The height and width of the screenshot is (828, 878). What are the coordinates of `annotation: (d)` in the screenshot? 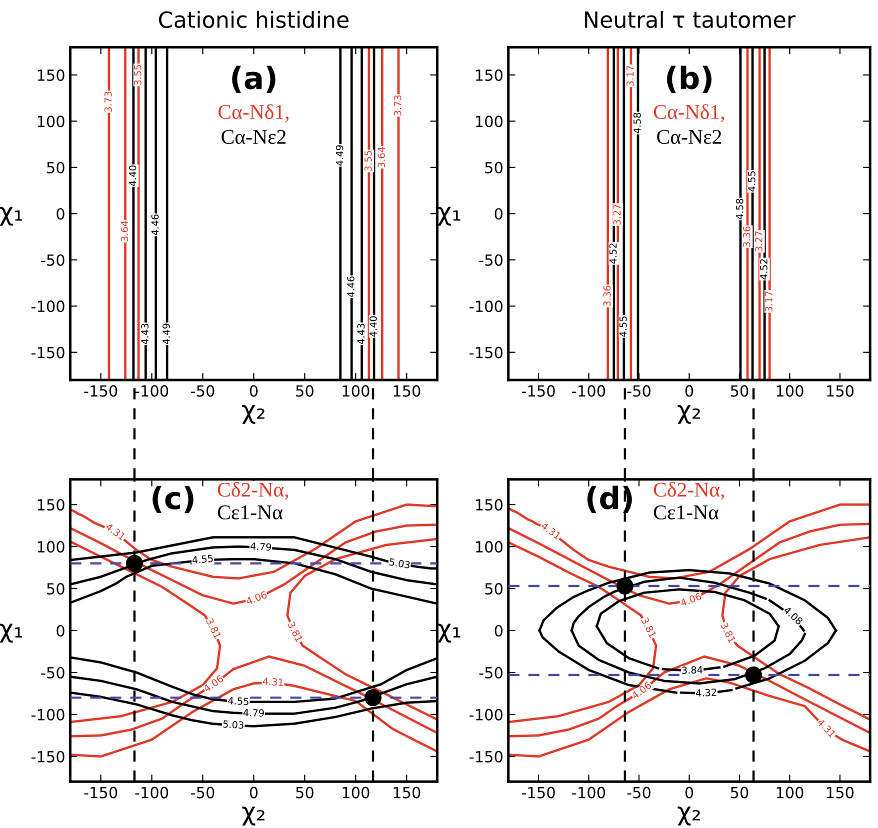 It's located at (609, 500).